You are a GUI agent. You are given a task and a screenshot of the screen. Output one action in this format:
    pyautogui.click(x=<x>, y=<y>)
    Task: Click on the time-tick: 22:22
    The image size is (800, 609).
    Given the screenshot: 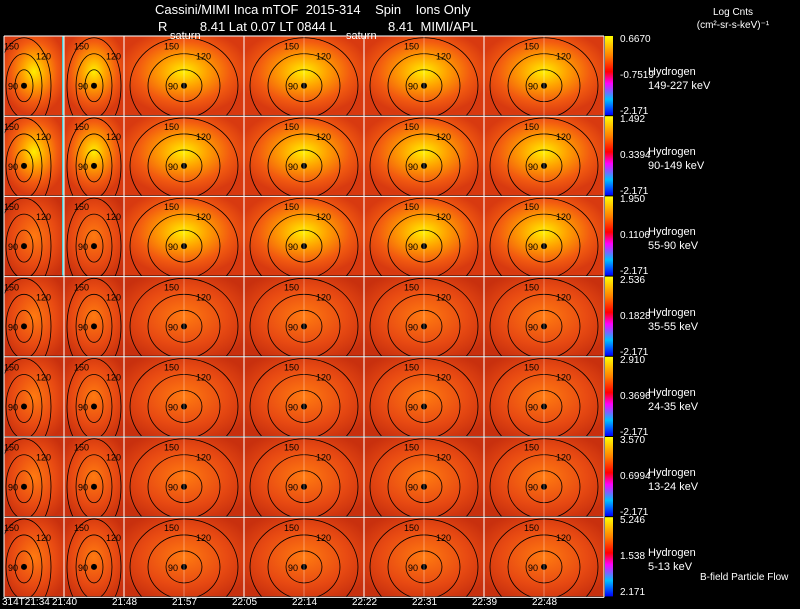 What is the action you would take?
    pyautogui.click(x=365, y=602)
    